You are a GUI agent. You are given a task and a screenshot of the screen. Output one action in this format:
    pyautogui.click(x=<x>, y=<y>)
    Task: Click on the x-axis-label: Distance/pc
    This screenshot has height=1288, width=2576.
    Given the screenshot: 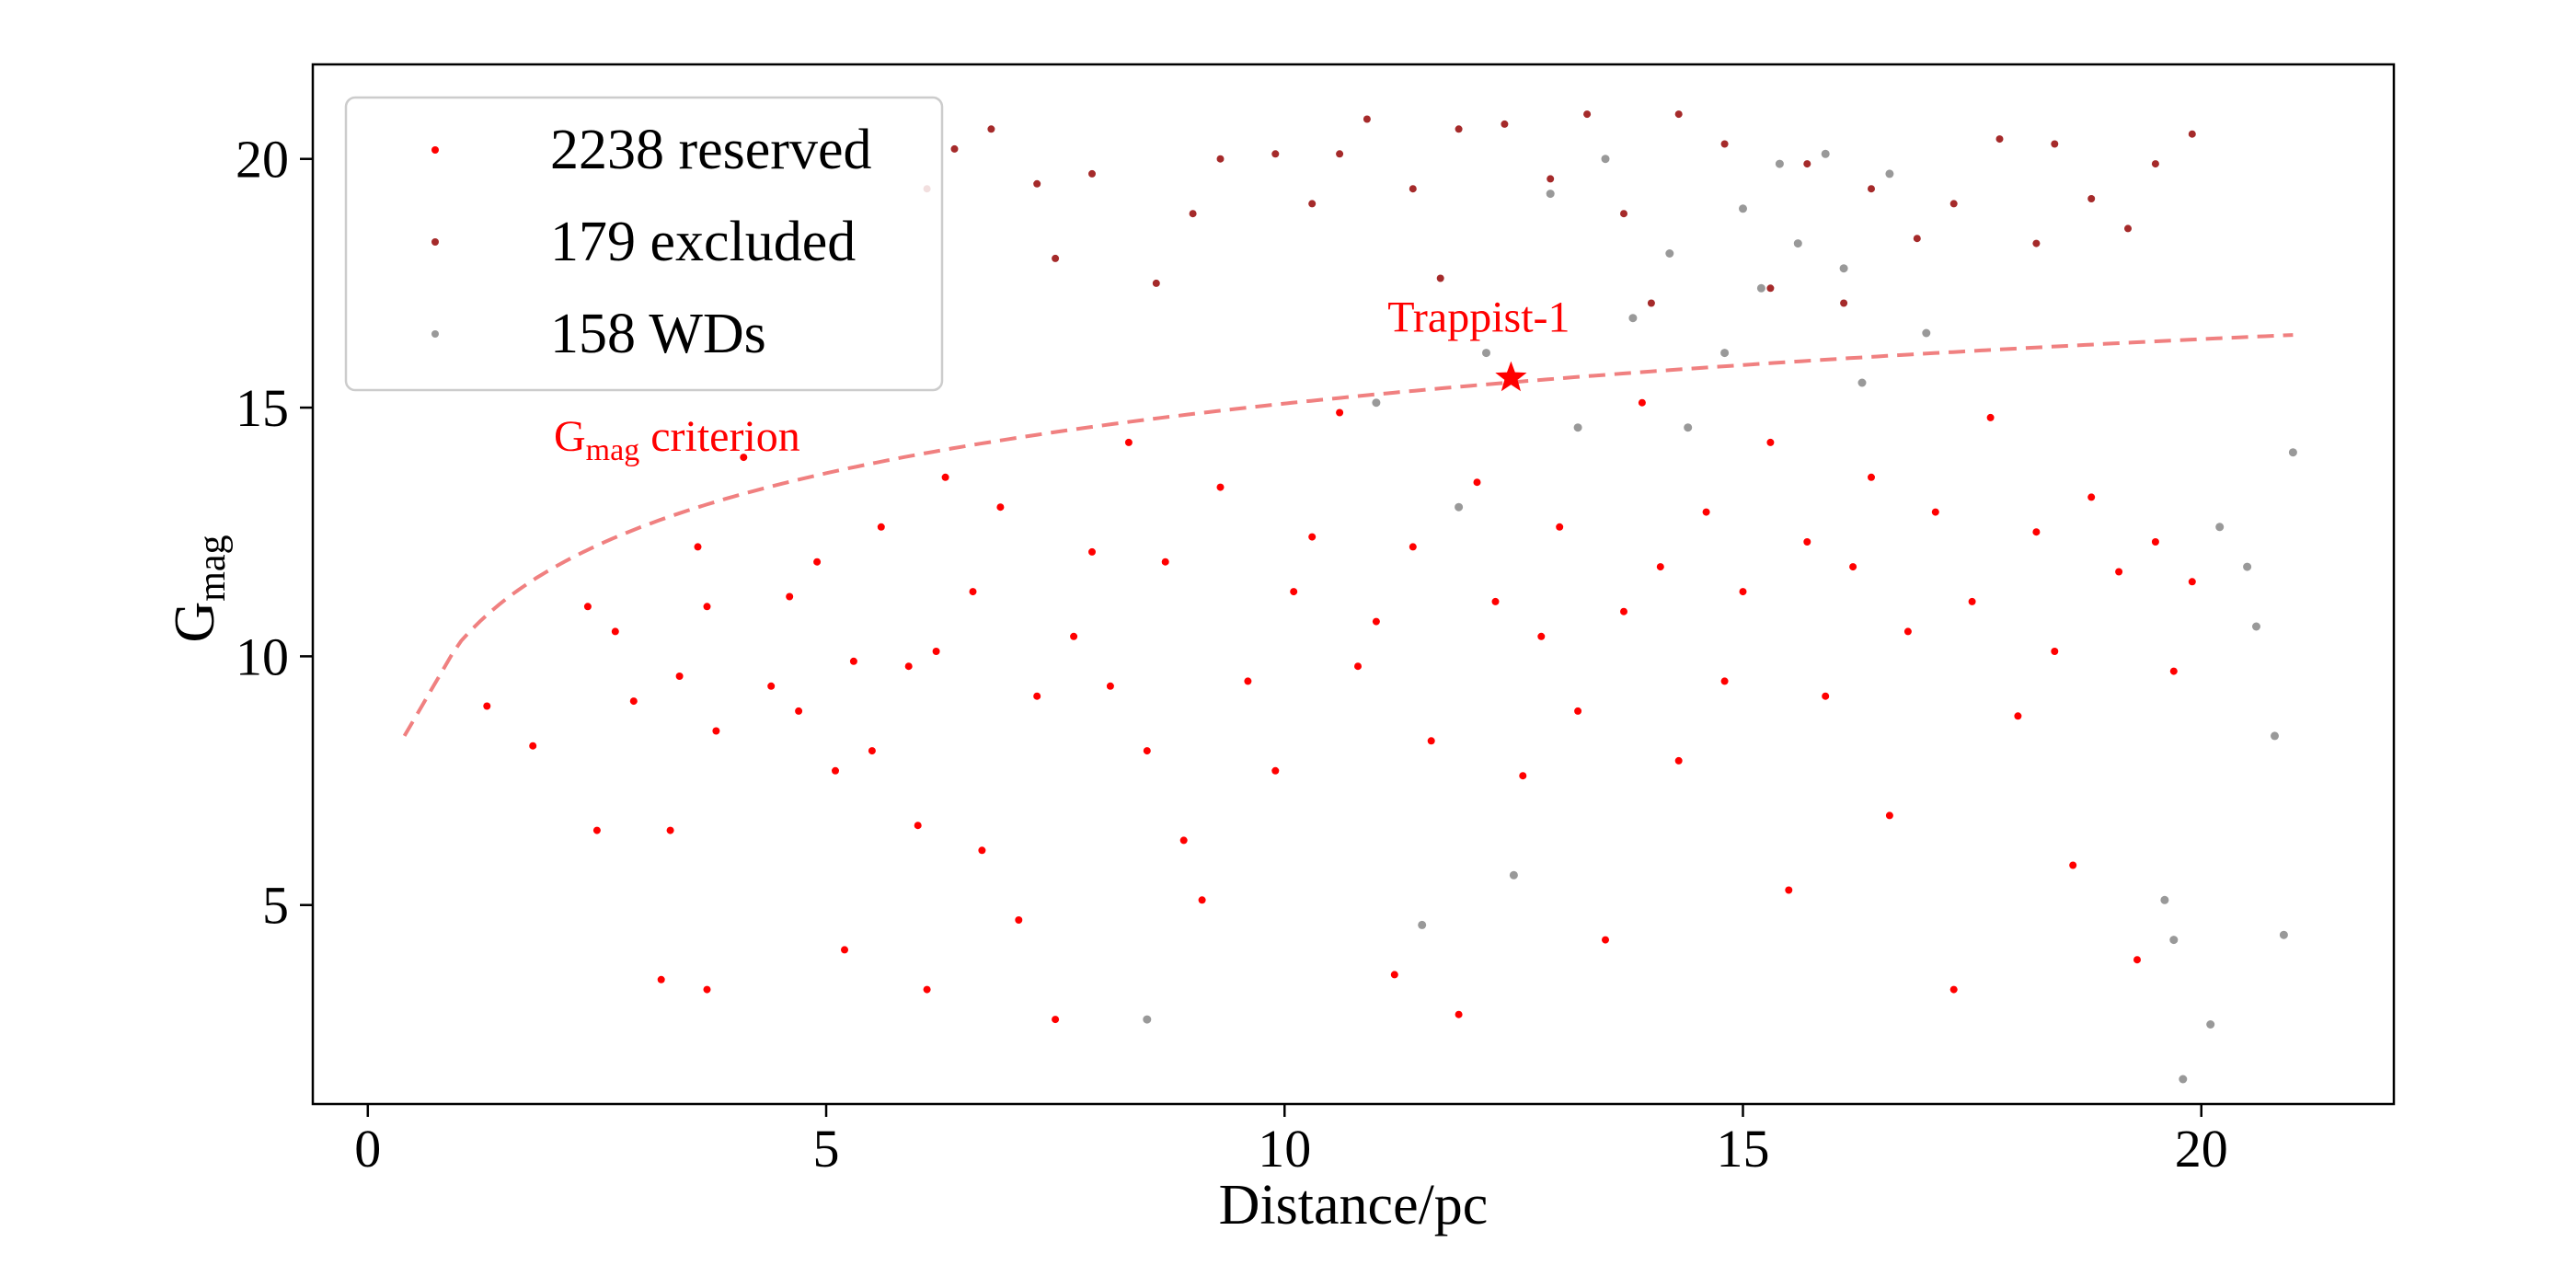 What is the action you would take?
    pyautogui.click(x=1354, y=1205)
    